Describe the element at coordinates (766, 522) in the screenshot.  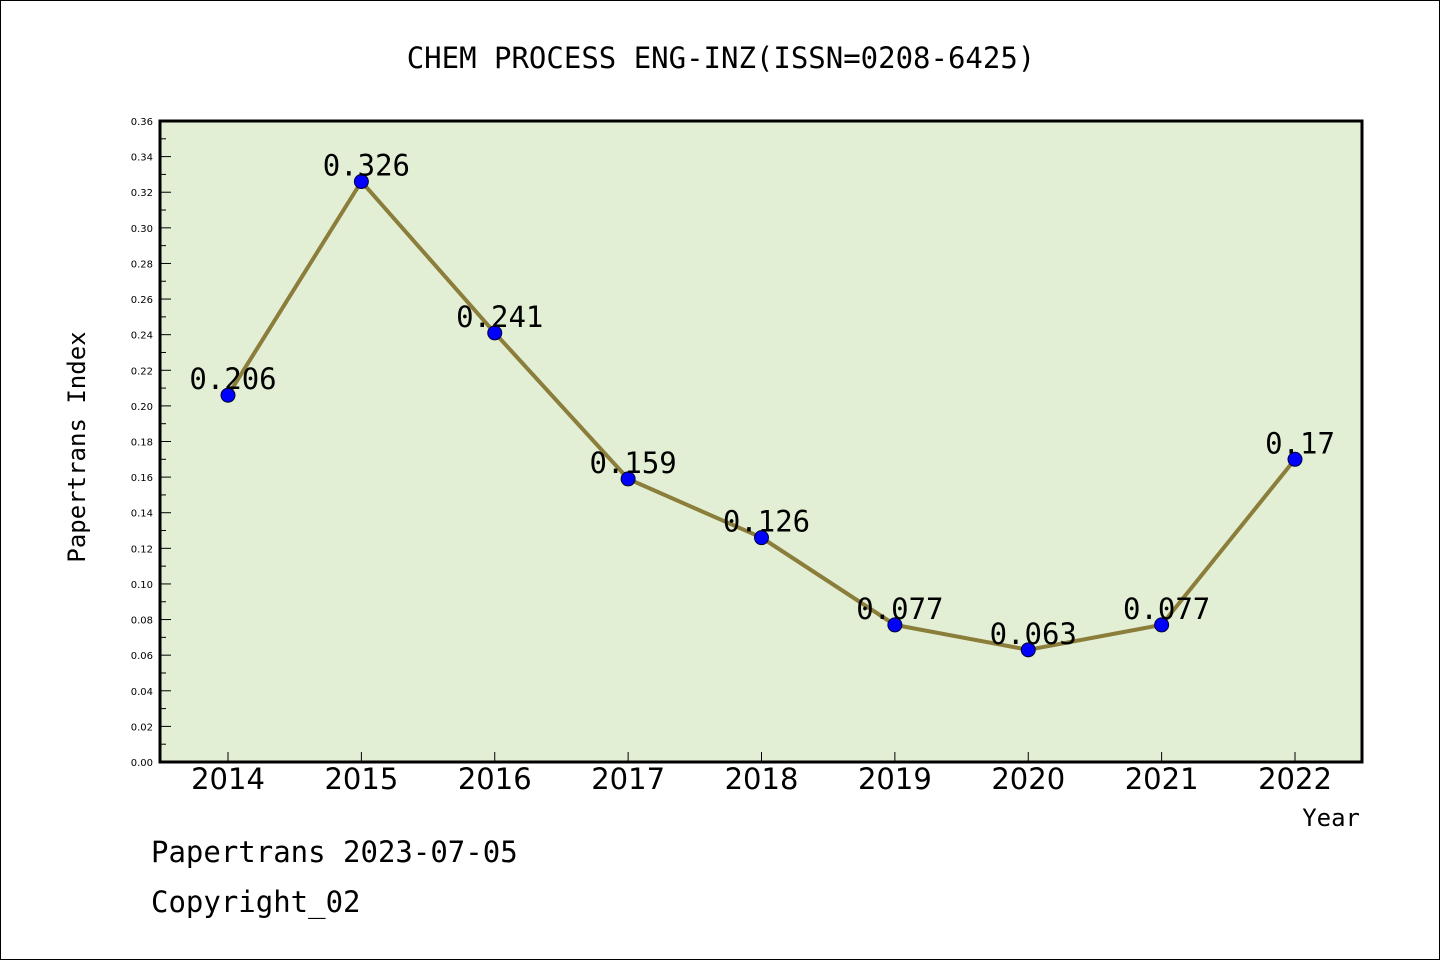
I see `data-label: 0.126` at that location.